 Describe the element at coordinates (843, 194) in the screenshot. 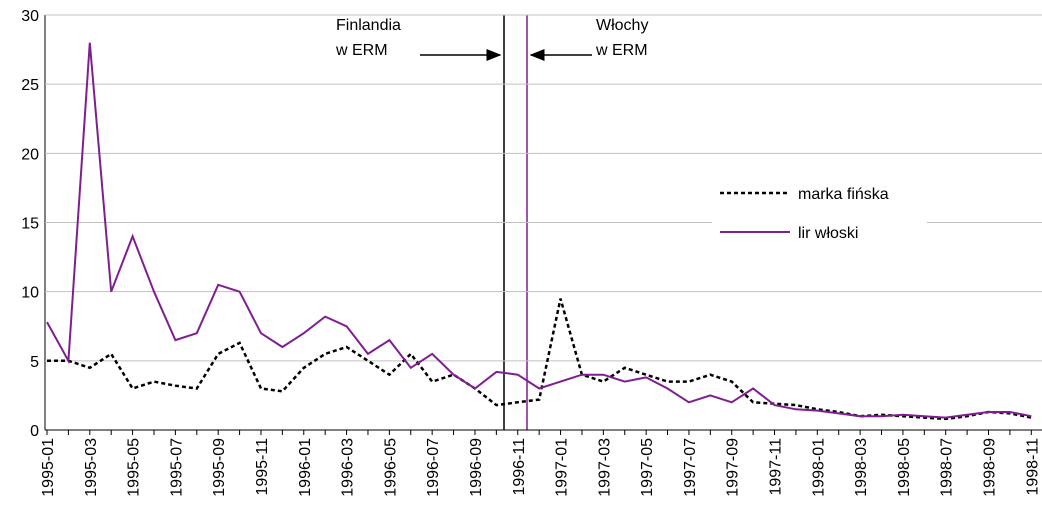

I see `legend-label: marka fińska` at that location.